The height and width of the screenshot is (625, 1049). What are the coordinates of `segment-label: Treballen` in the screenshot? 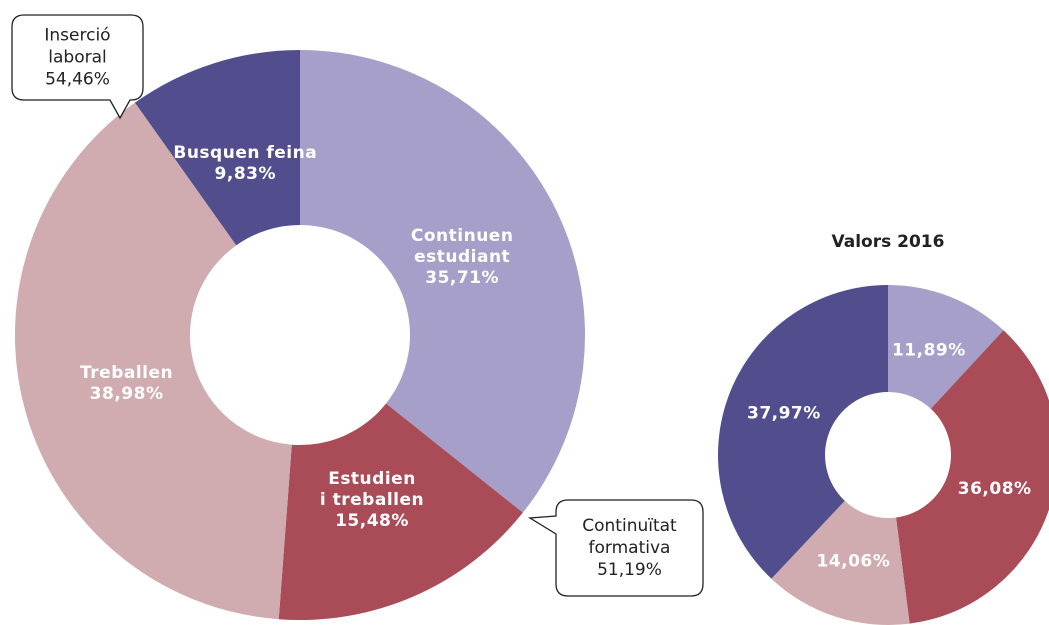 It's located at (126, 373).